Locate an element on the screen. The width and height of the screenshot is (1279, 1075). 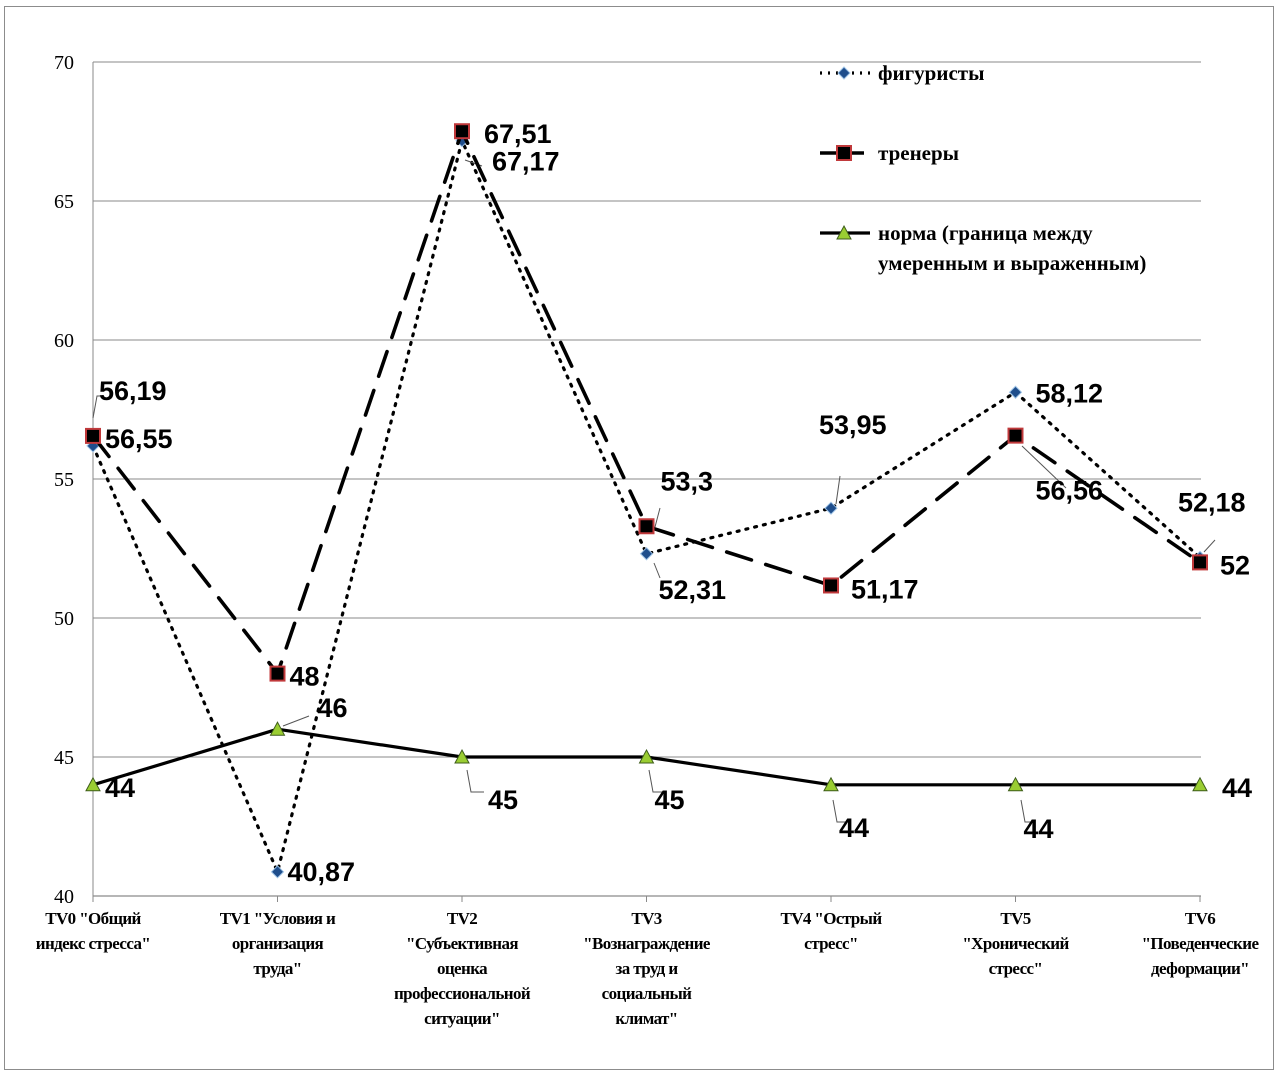
y-tick-label: 65 is located at coordinates (64, 202).